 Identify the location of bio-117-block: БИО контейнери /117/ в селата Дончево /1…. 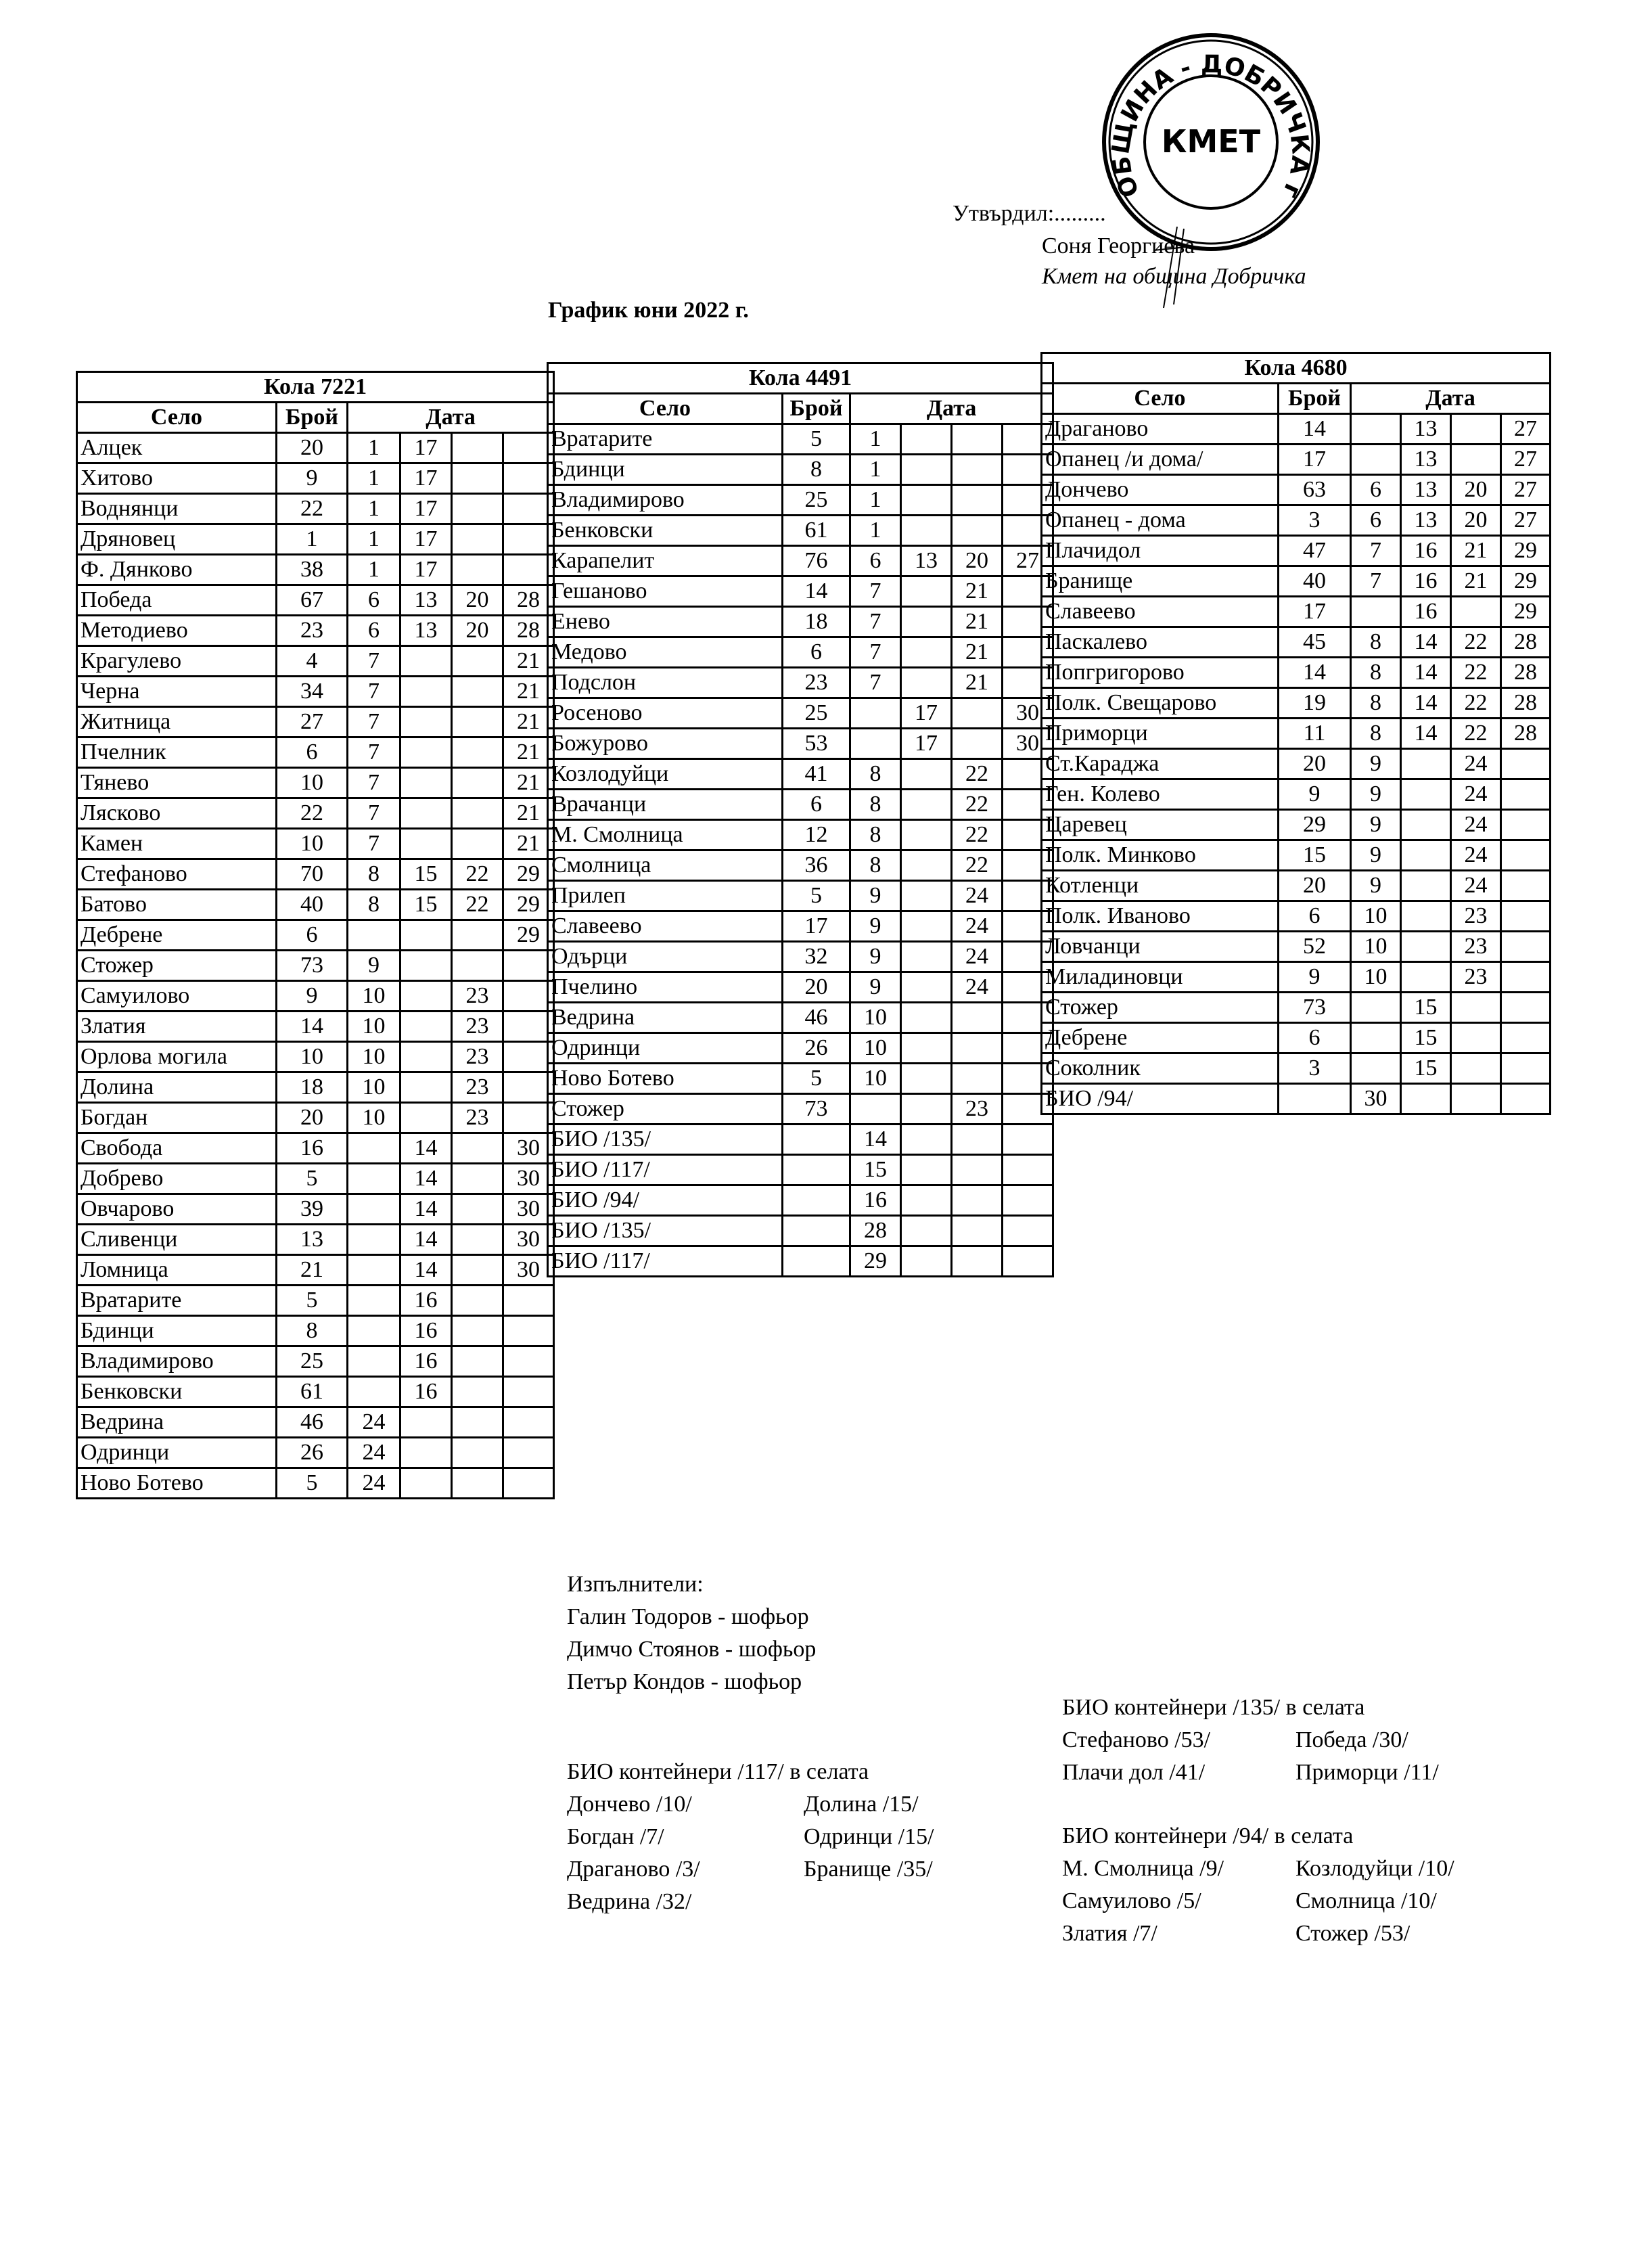
(776, 1837).